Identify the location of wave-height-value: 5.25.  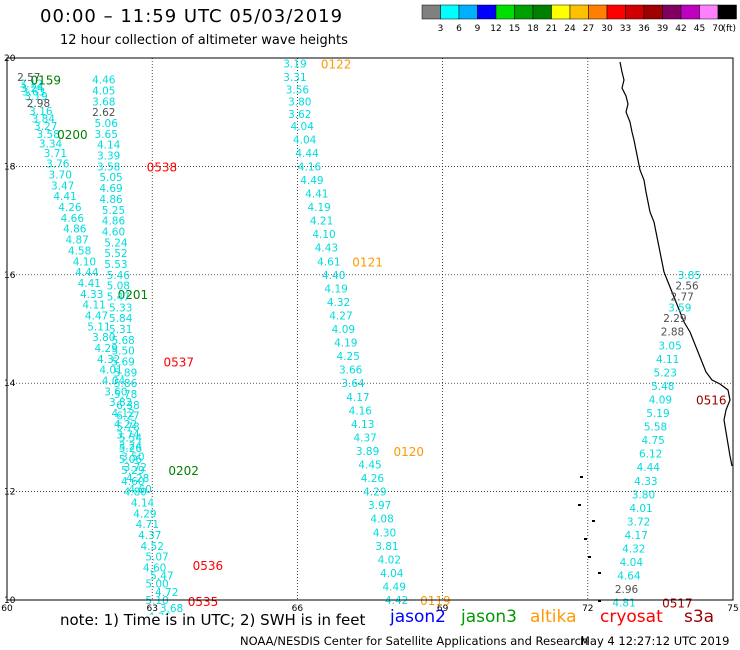
(113, 211).